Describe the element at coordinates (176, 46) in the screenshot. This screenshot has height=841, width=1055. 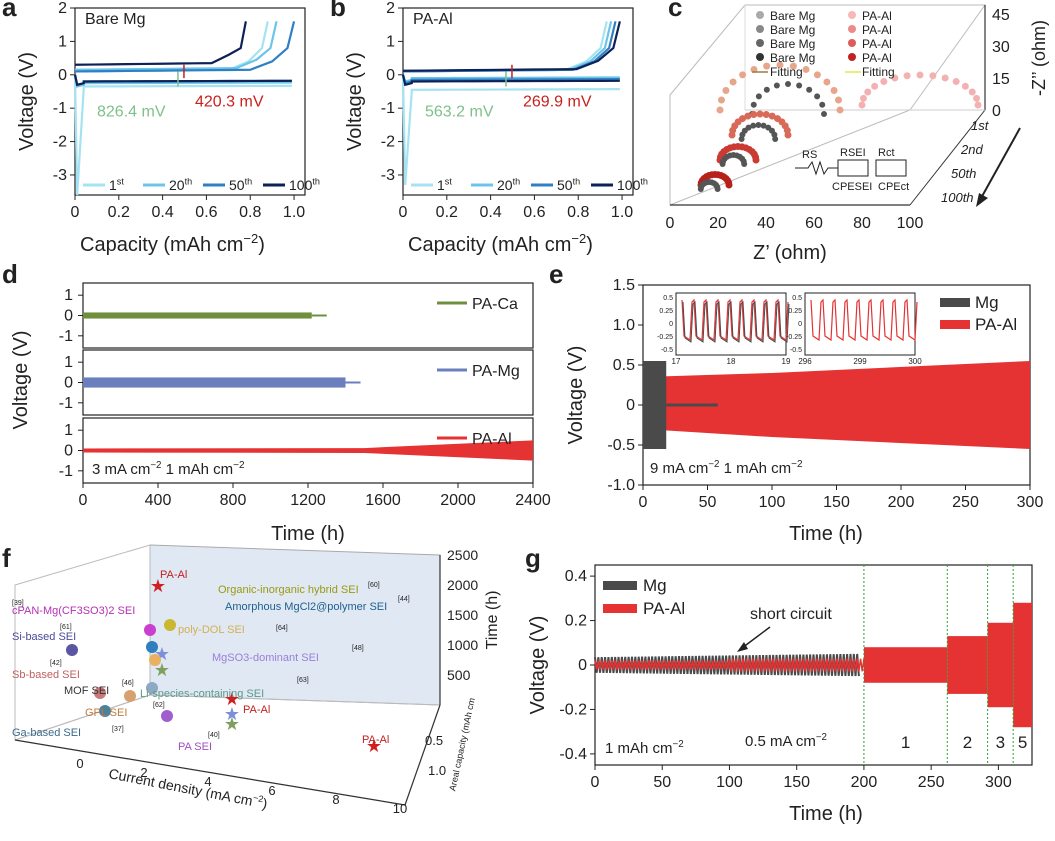
I see `stripping-curve` at that location.